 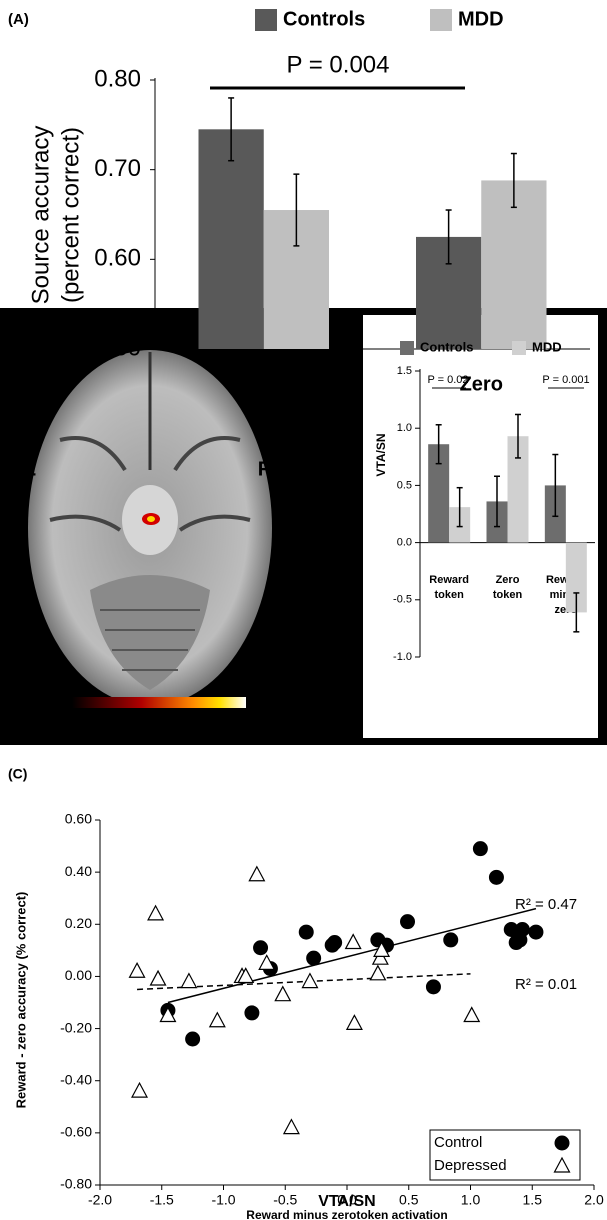 What do you see at coordinates (381, 454) in the screenshot?
I see `y-axis-label: VTA/SN` at bounding box center [381, 454].